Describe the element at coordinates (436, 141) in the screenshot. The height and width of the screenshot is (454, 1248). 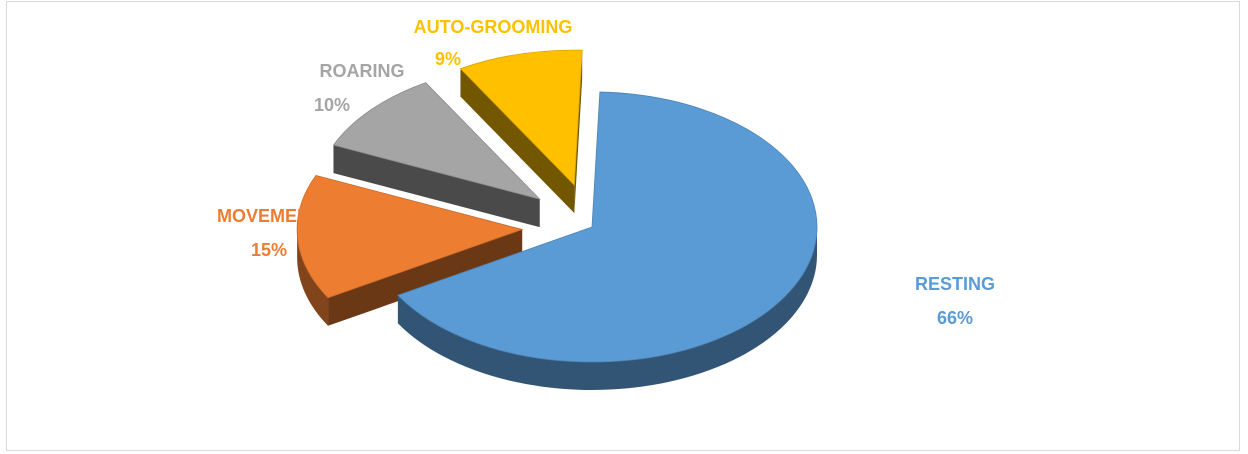
I see `pie-slice-top-roaring` at that location.